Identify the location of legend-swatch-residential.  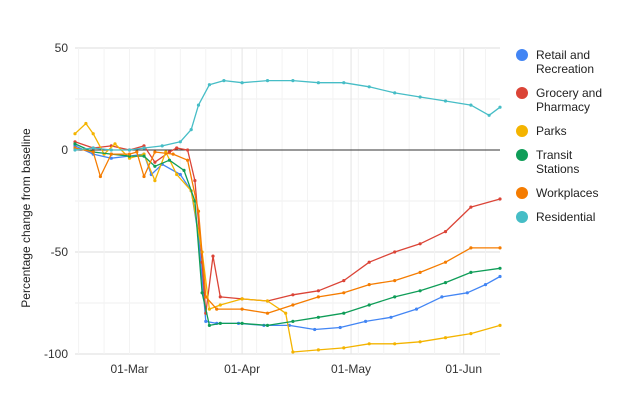
(522, 217).